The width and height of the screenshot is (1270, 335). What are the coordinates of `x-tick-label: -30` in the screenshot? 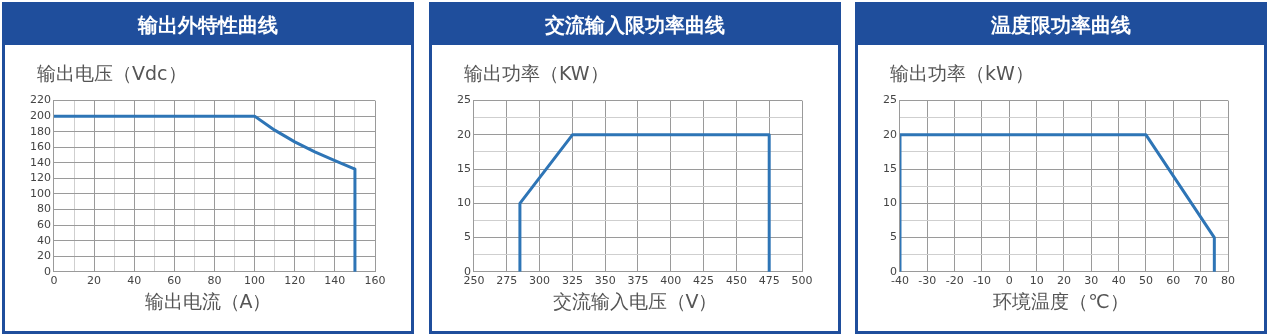 It's located at (927, 281).